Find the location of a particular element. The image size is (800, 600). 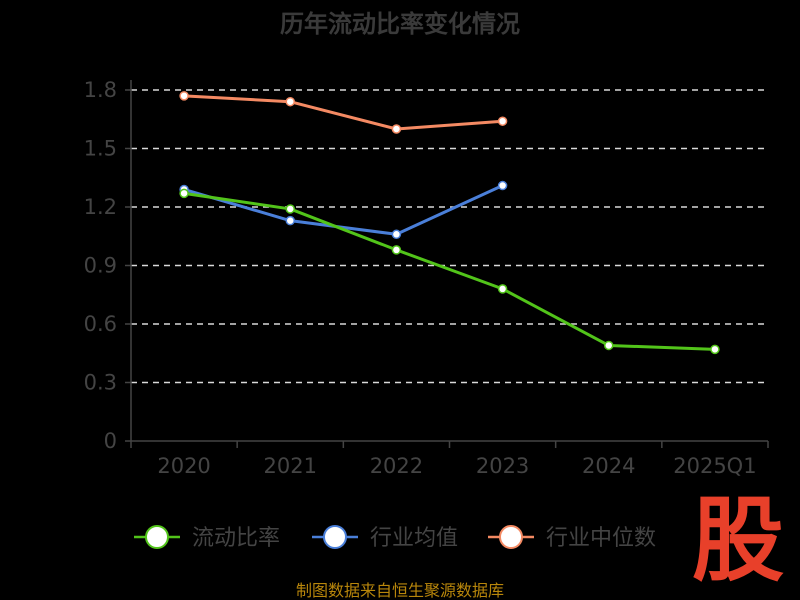

brand-logo: 股 is located at coordinates (738, 540).